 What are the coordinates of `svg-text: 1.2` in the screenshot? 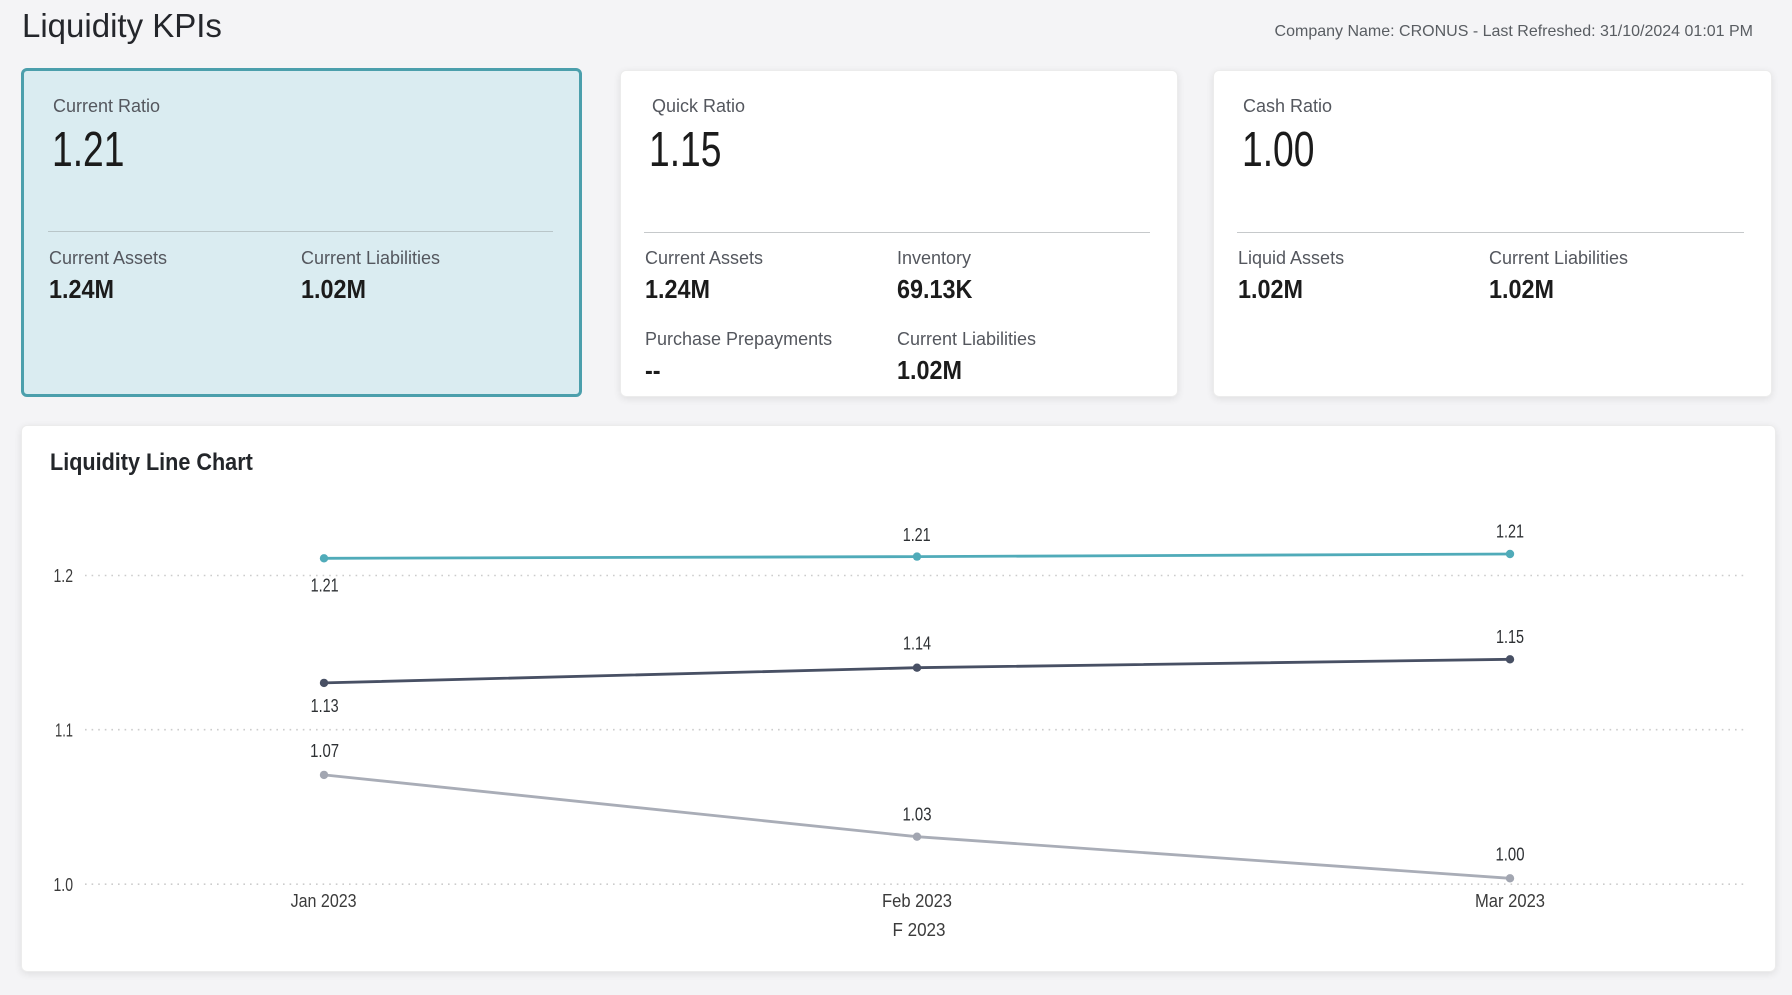 It's located at (64, 576).